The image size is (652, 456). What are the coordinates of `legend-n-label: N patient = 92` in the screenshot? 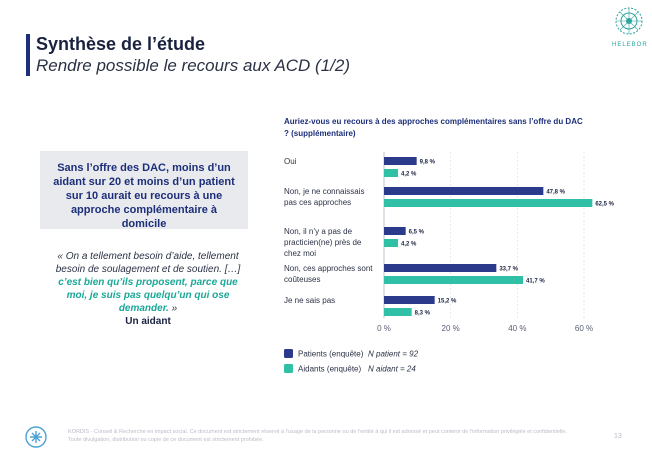 It's located at (393, 354).